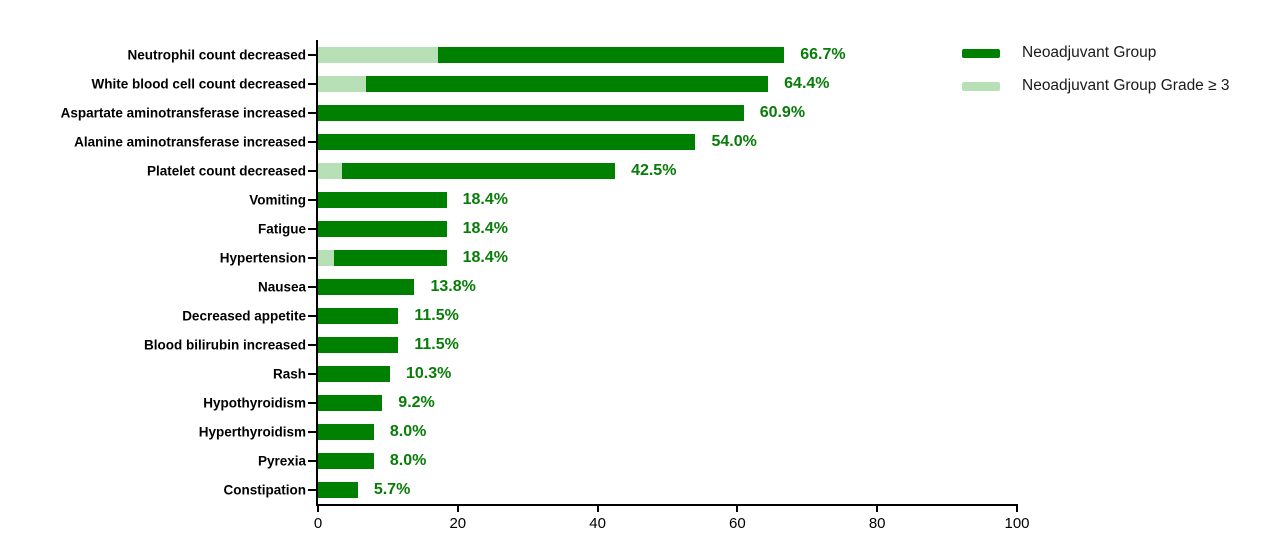  What do you see at coordinates (645, 373) in the screenshot?
I see `bar-row: Rash 10.3%` at bounding box center [645, 373].